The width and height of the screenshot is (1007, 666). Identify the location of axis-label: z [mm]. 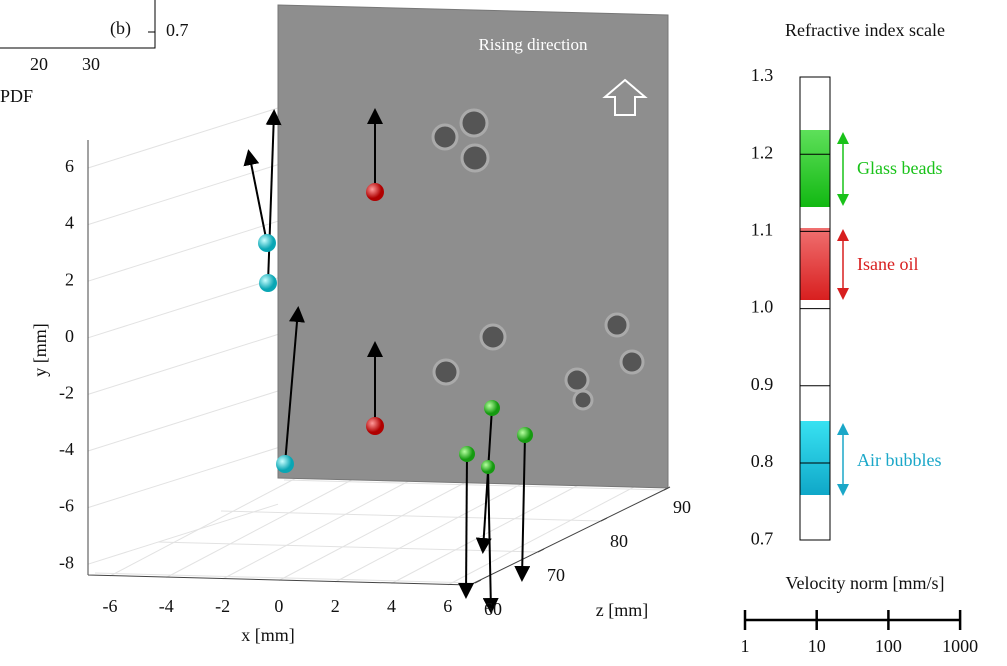
(622, 610).